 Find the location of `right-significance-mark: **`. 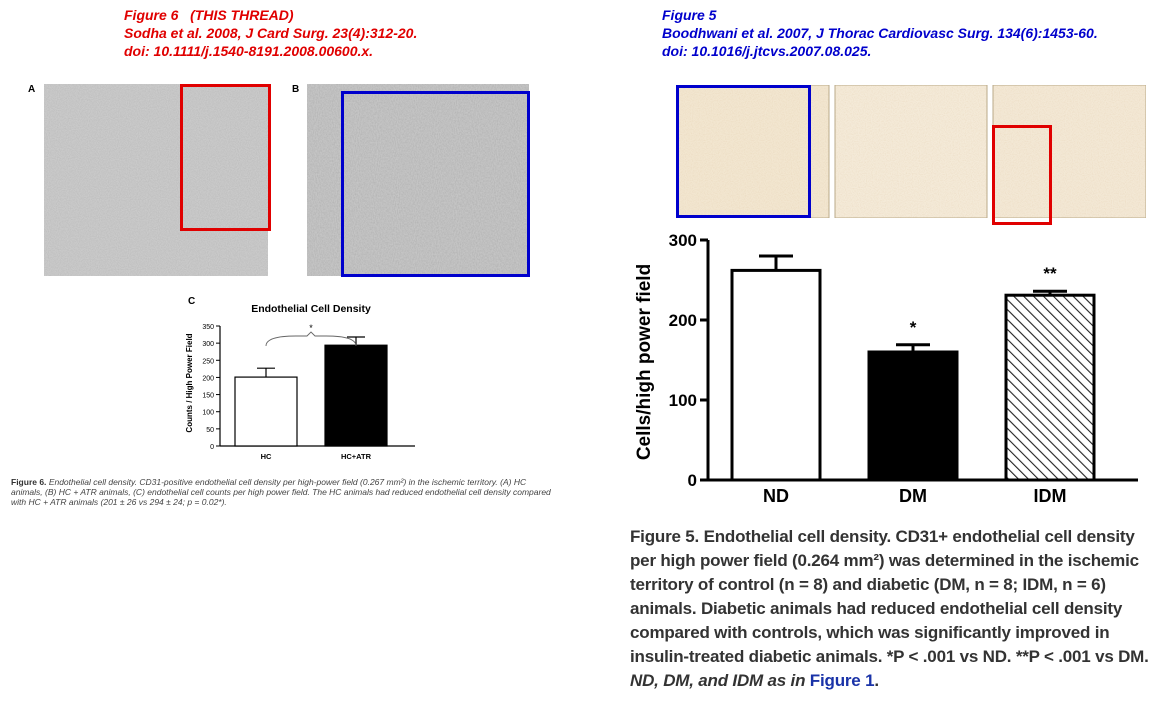

right-significance-mark: ** is located at coordinates (1050, 273).